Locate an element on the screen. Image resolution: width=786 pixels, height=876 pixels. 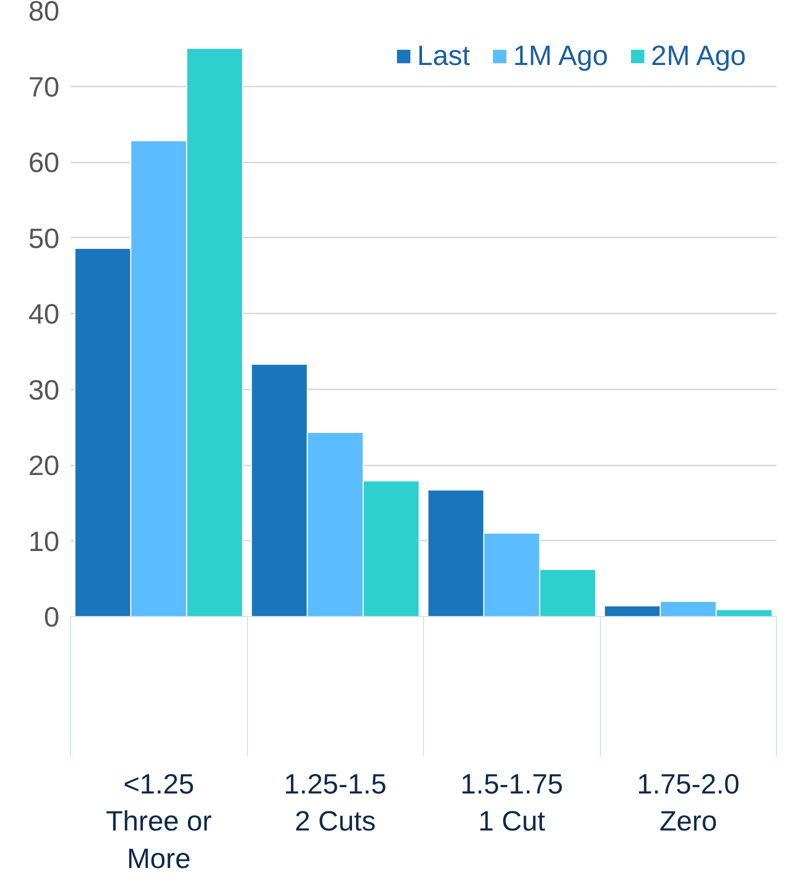
x-tick-label: 1.25-1.5 2 Cuts is located at coordinates (335, 802).